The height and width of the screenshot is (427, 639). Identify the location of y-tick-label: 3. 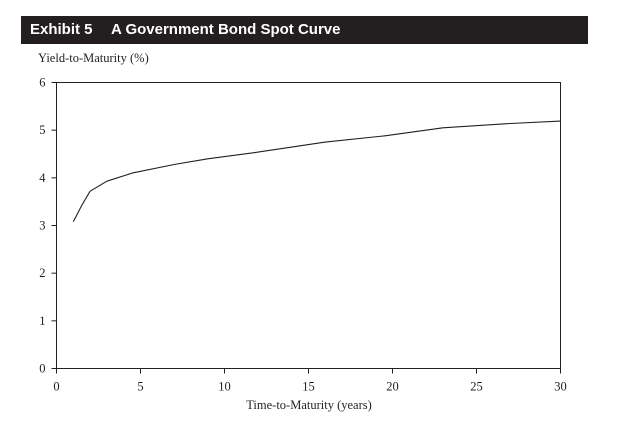
(42, 226).